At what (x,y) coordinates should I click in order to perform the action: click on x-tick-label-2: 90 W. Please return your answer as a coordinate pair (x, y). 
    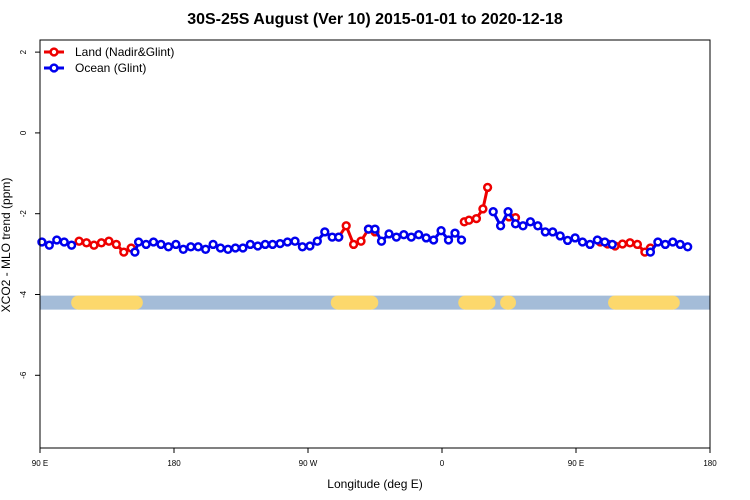
    Looking at the image, I should click on (308, 463).